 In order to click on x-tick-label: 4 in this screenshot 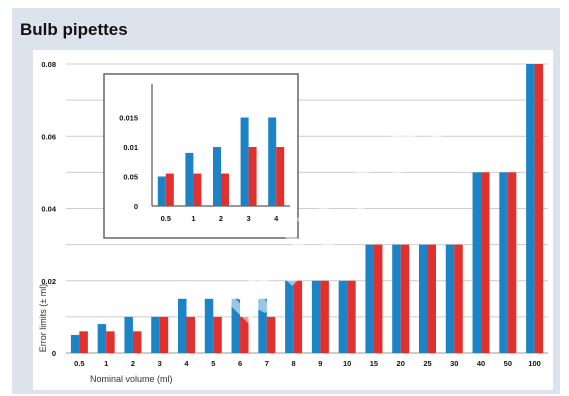, I will do `click(186, 363)`.